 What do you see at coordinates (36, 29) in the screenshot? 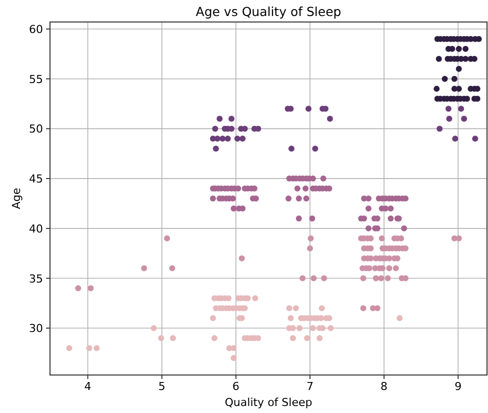
I see `y-tick-label: 60` at bounding box center [36, 29].